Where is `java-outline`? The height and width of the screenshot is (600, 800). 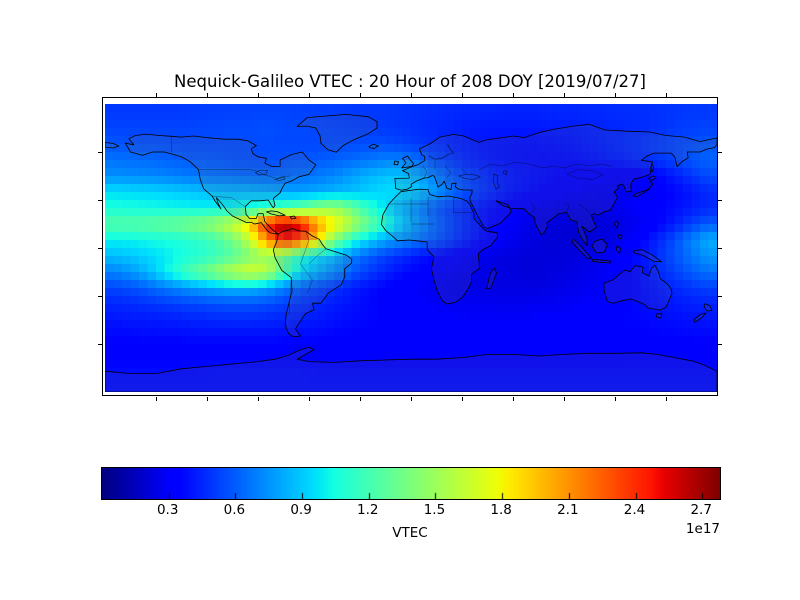 java-outline is located at coordinates (601, 261).